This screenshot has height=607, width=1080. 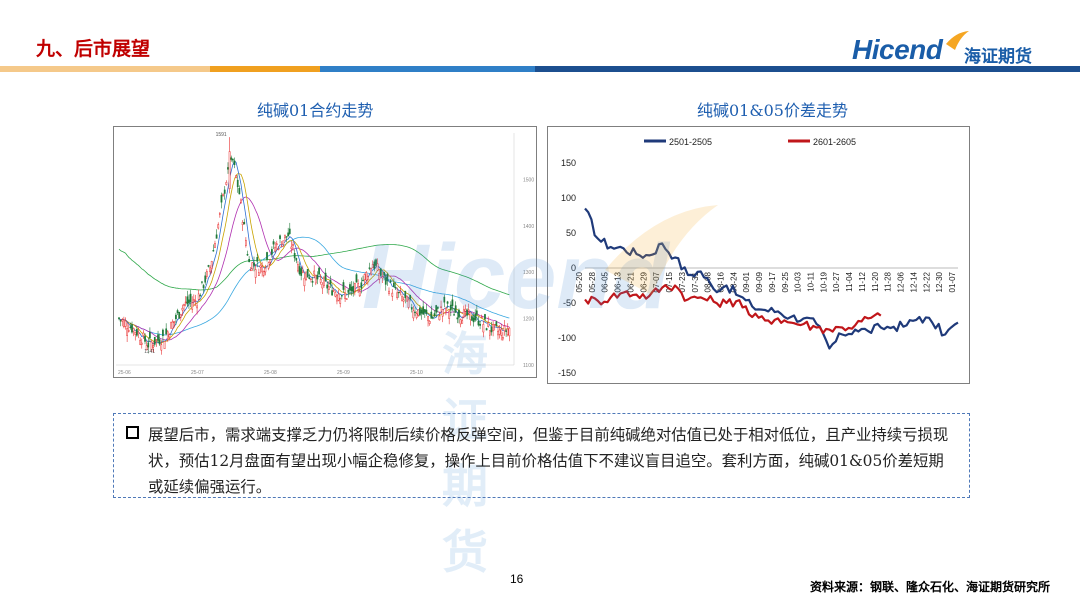 What do you see at coordinates (540, 69) in the screenshot?
I see `header-divider` at bounding box center [540, 69].